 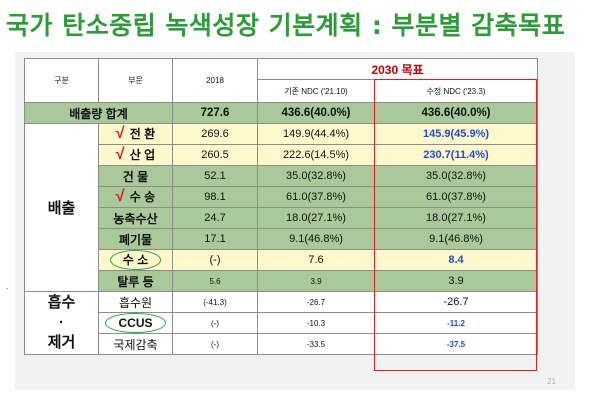 I want to click on value-ndc-new: 8.4, so click(x=456, y=260).